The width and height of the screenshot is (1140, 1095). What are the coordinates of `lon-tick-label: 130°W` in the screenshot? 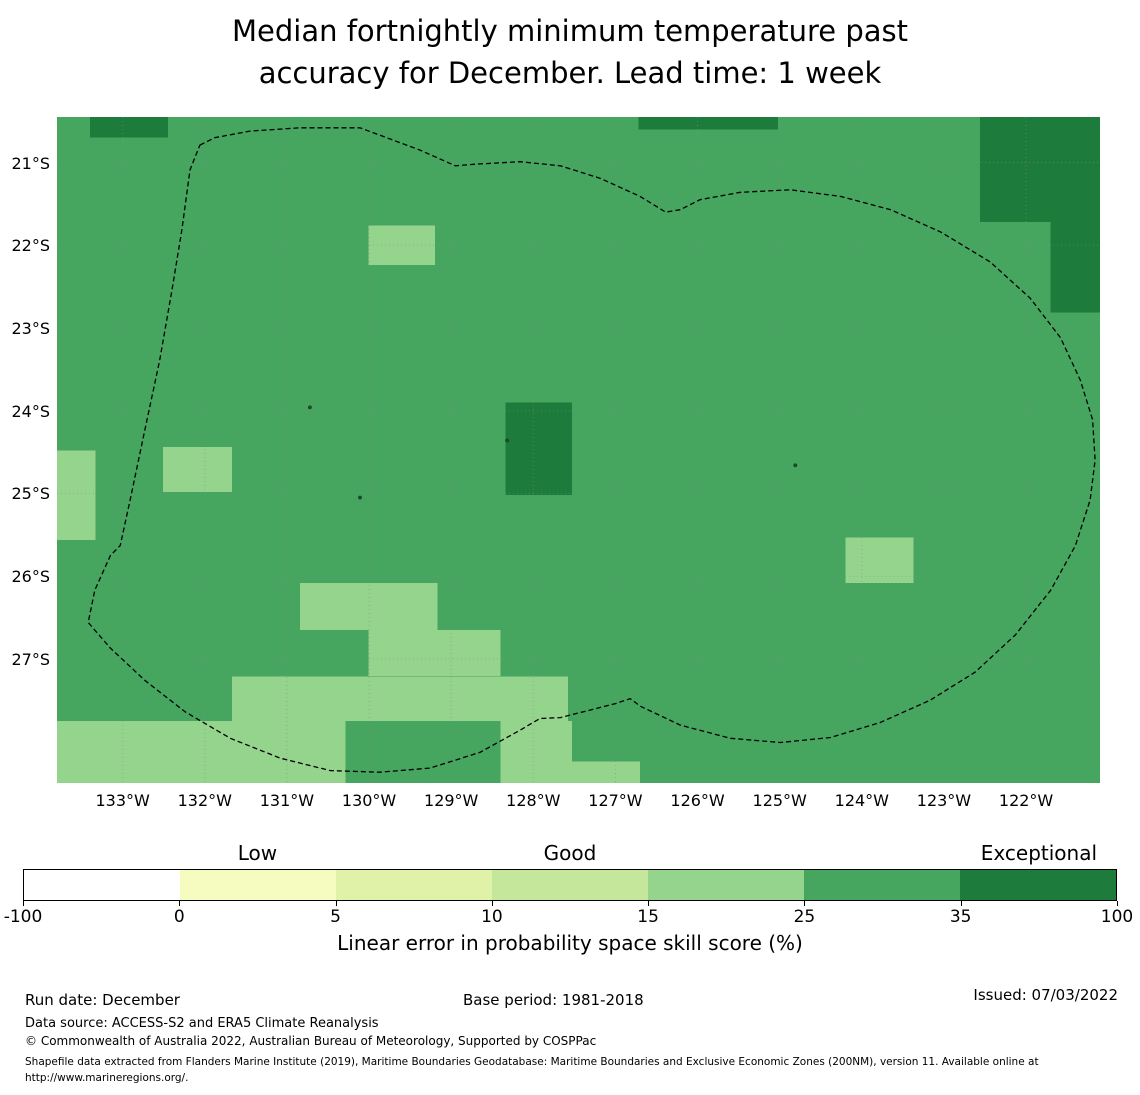 It's located at (369, 800).